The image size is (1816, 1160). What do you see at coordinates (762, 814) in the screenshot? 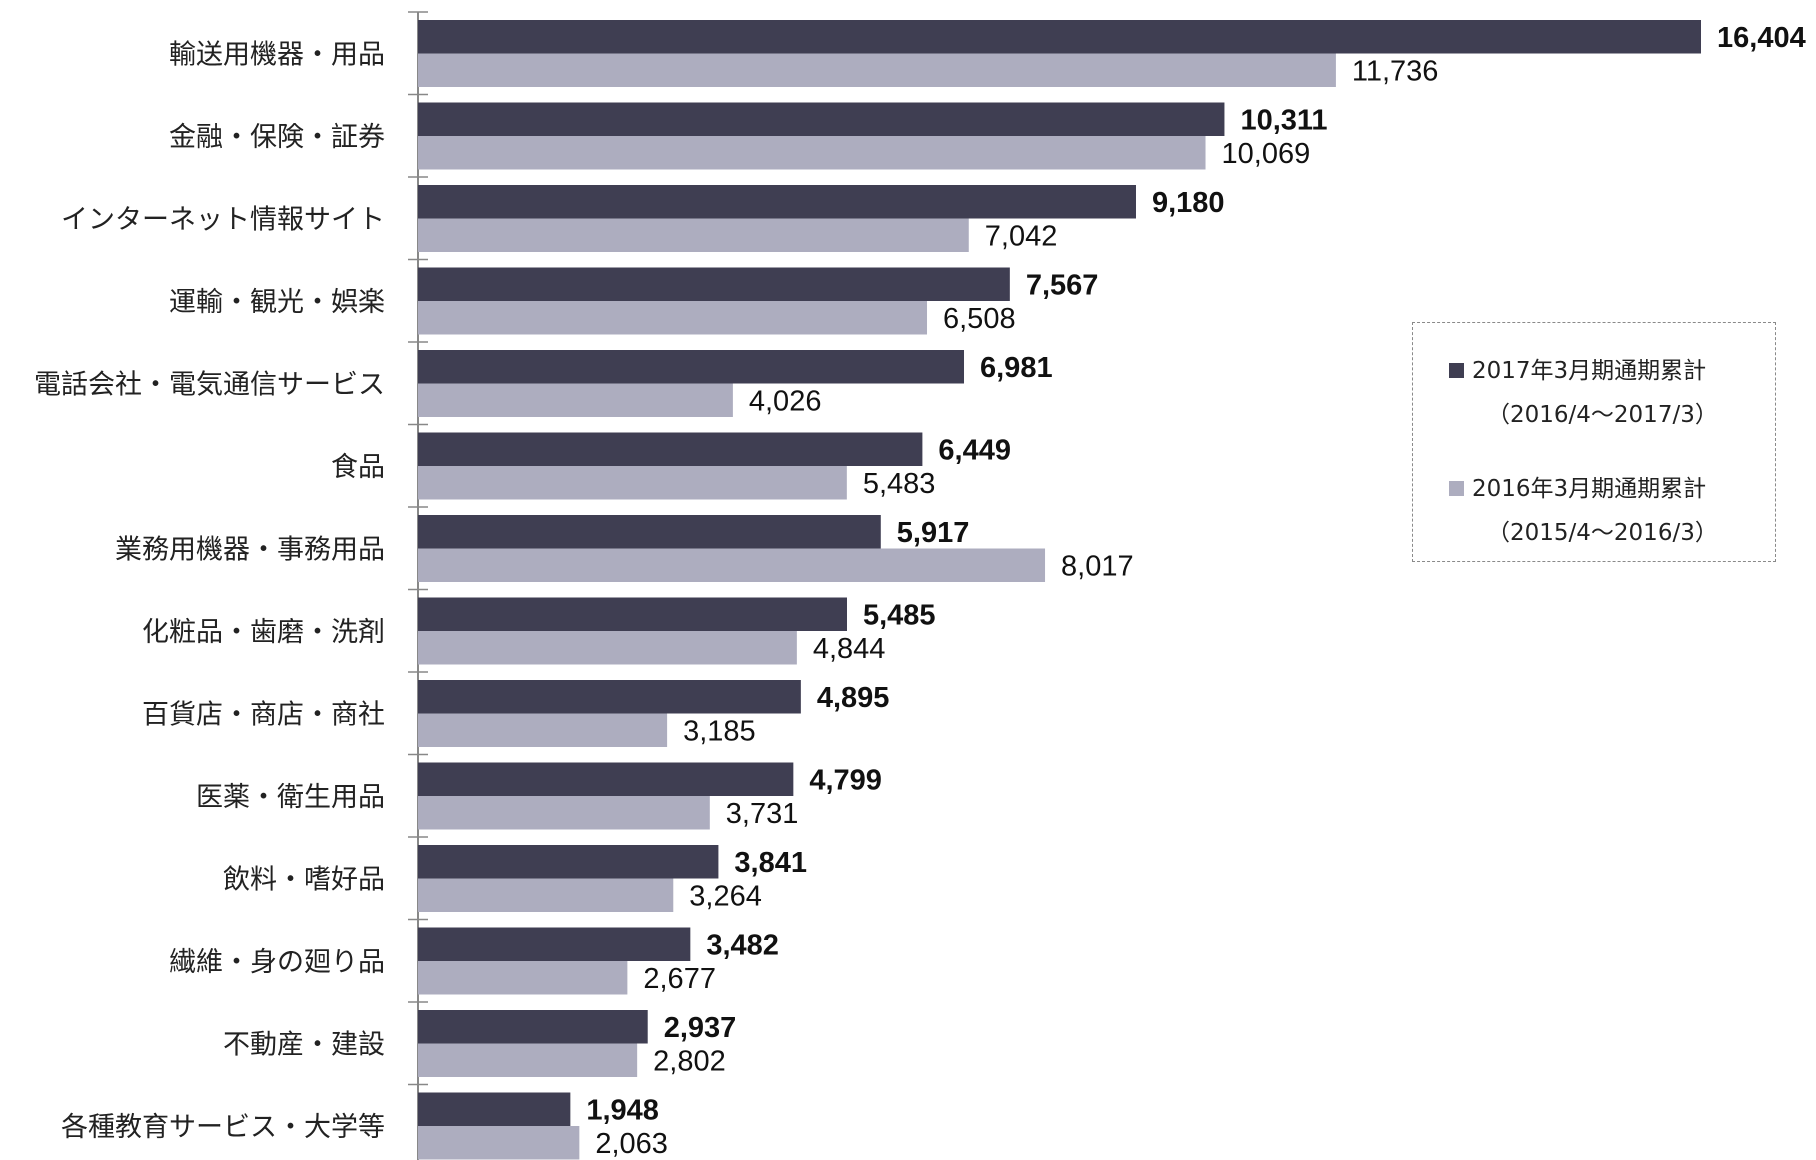
I see `data-label-series-2: 3,731` at bounding box center [762, 814].